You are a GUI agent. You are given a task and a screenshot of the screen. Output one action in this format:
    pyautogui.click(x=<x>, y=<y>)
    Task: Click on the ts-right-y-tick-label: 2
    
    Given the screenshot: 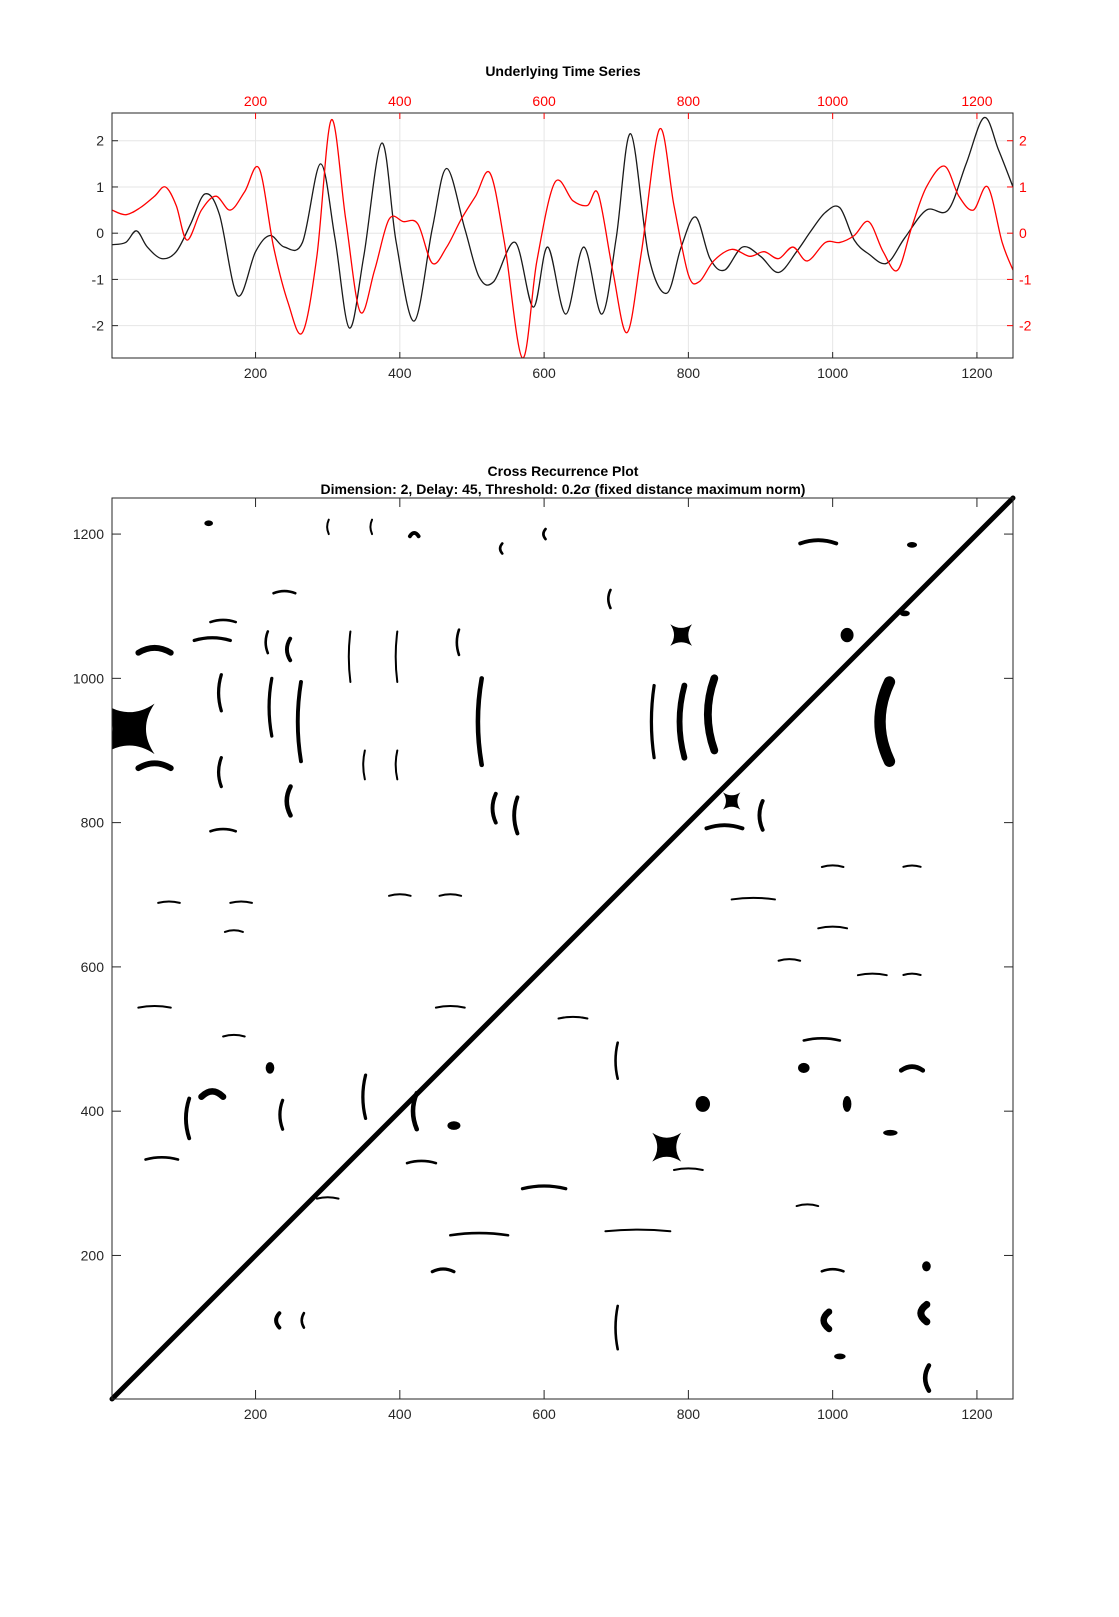 What is the action you would take?
    pyautogui.click(x=1023, y=141)
    